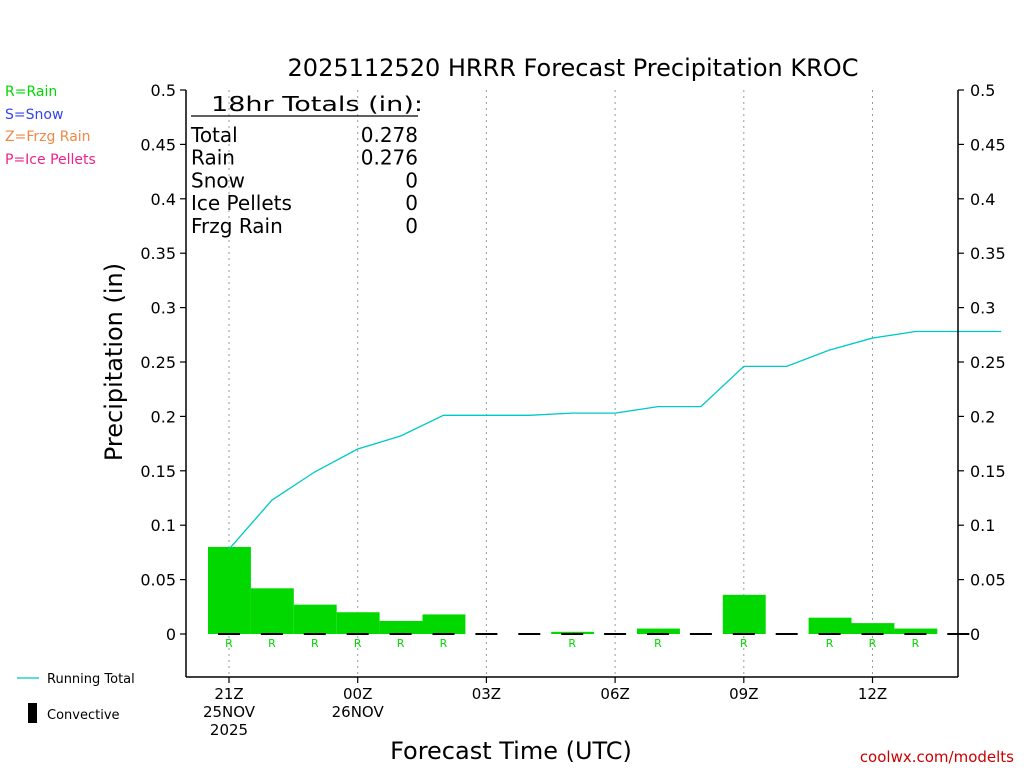  I want to click on legend-frzg-rain: Z=Frzg Rain, so click(48, 137).